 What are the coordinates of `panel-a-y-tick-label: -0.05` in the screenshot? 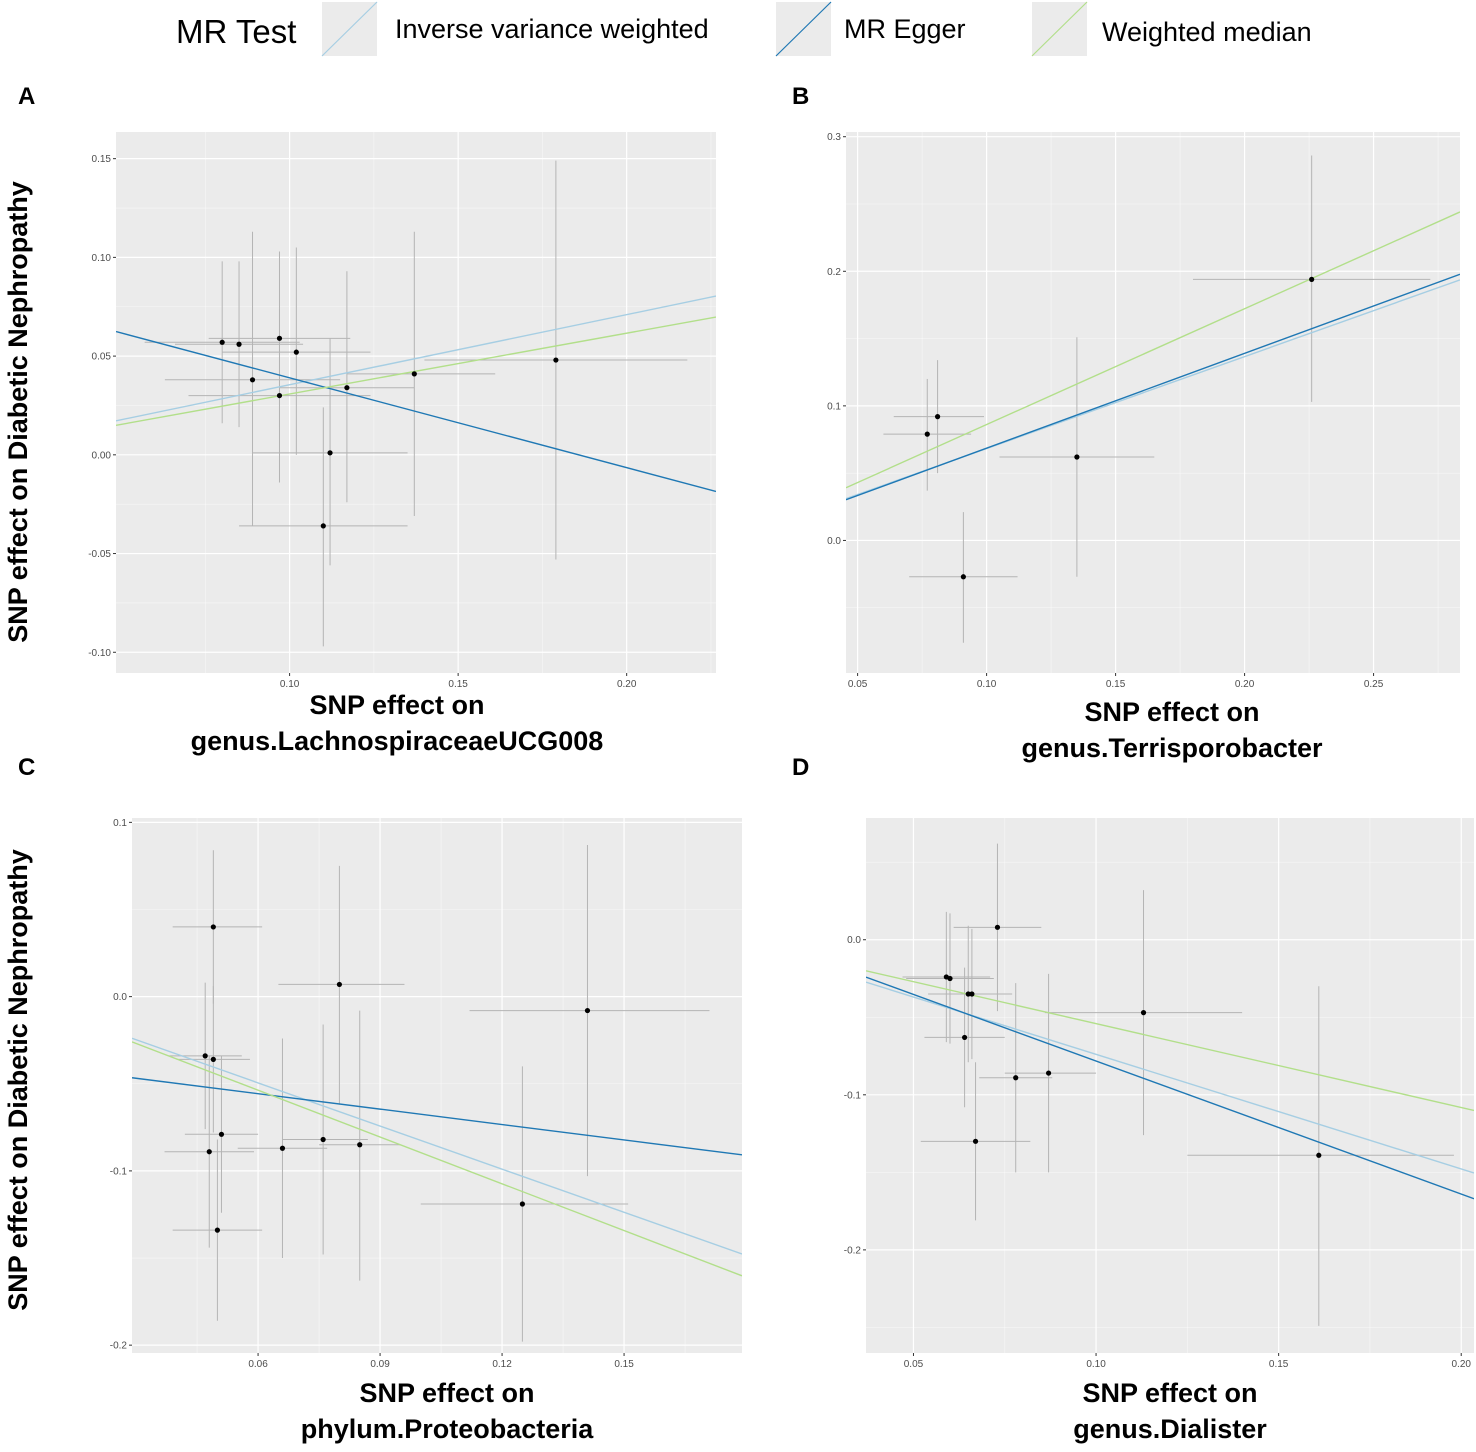 It's located at (99, 554).